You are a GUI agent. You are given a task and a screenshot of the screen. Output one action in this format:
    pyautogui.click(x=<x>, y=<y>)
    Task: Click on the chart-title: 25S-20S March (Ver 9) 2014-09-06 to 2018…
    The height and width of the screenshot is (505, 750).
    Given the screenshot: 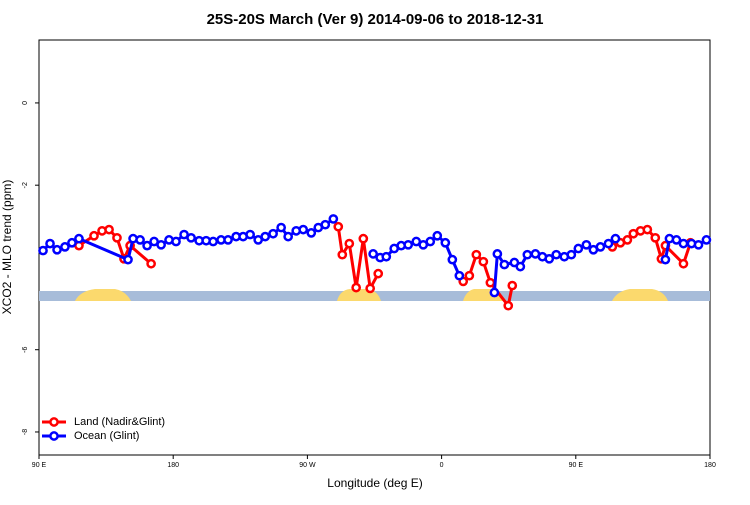 What is the action you would take?
    pyautogui.click(x=375, y=19)
    